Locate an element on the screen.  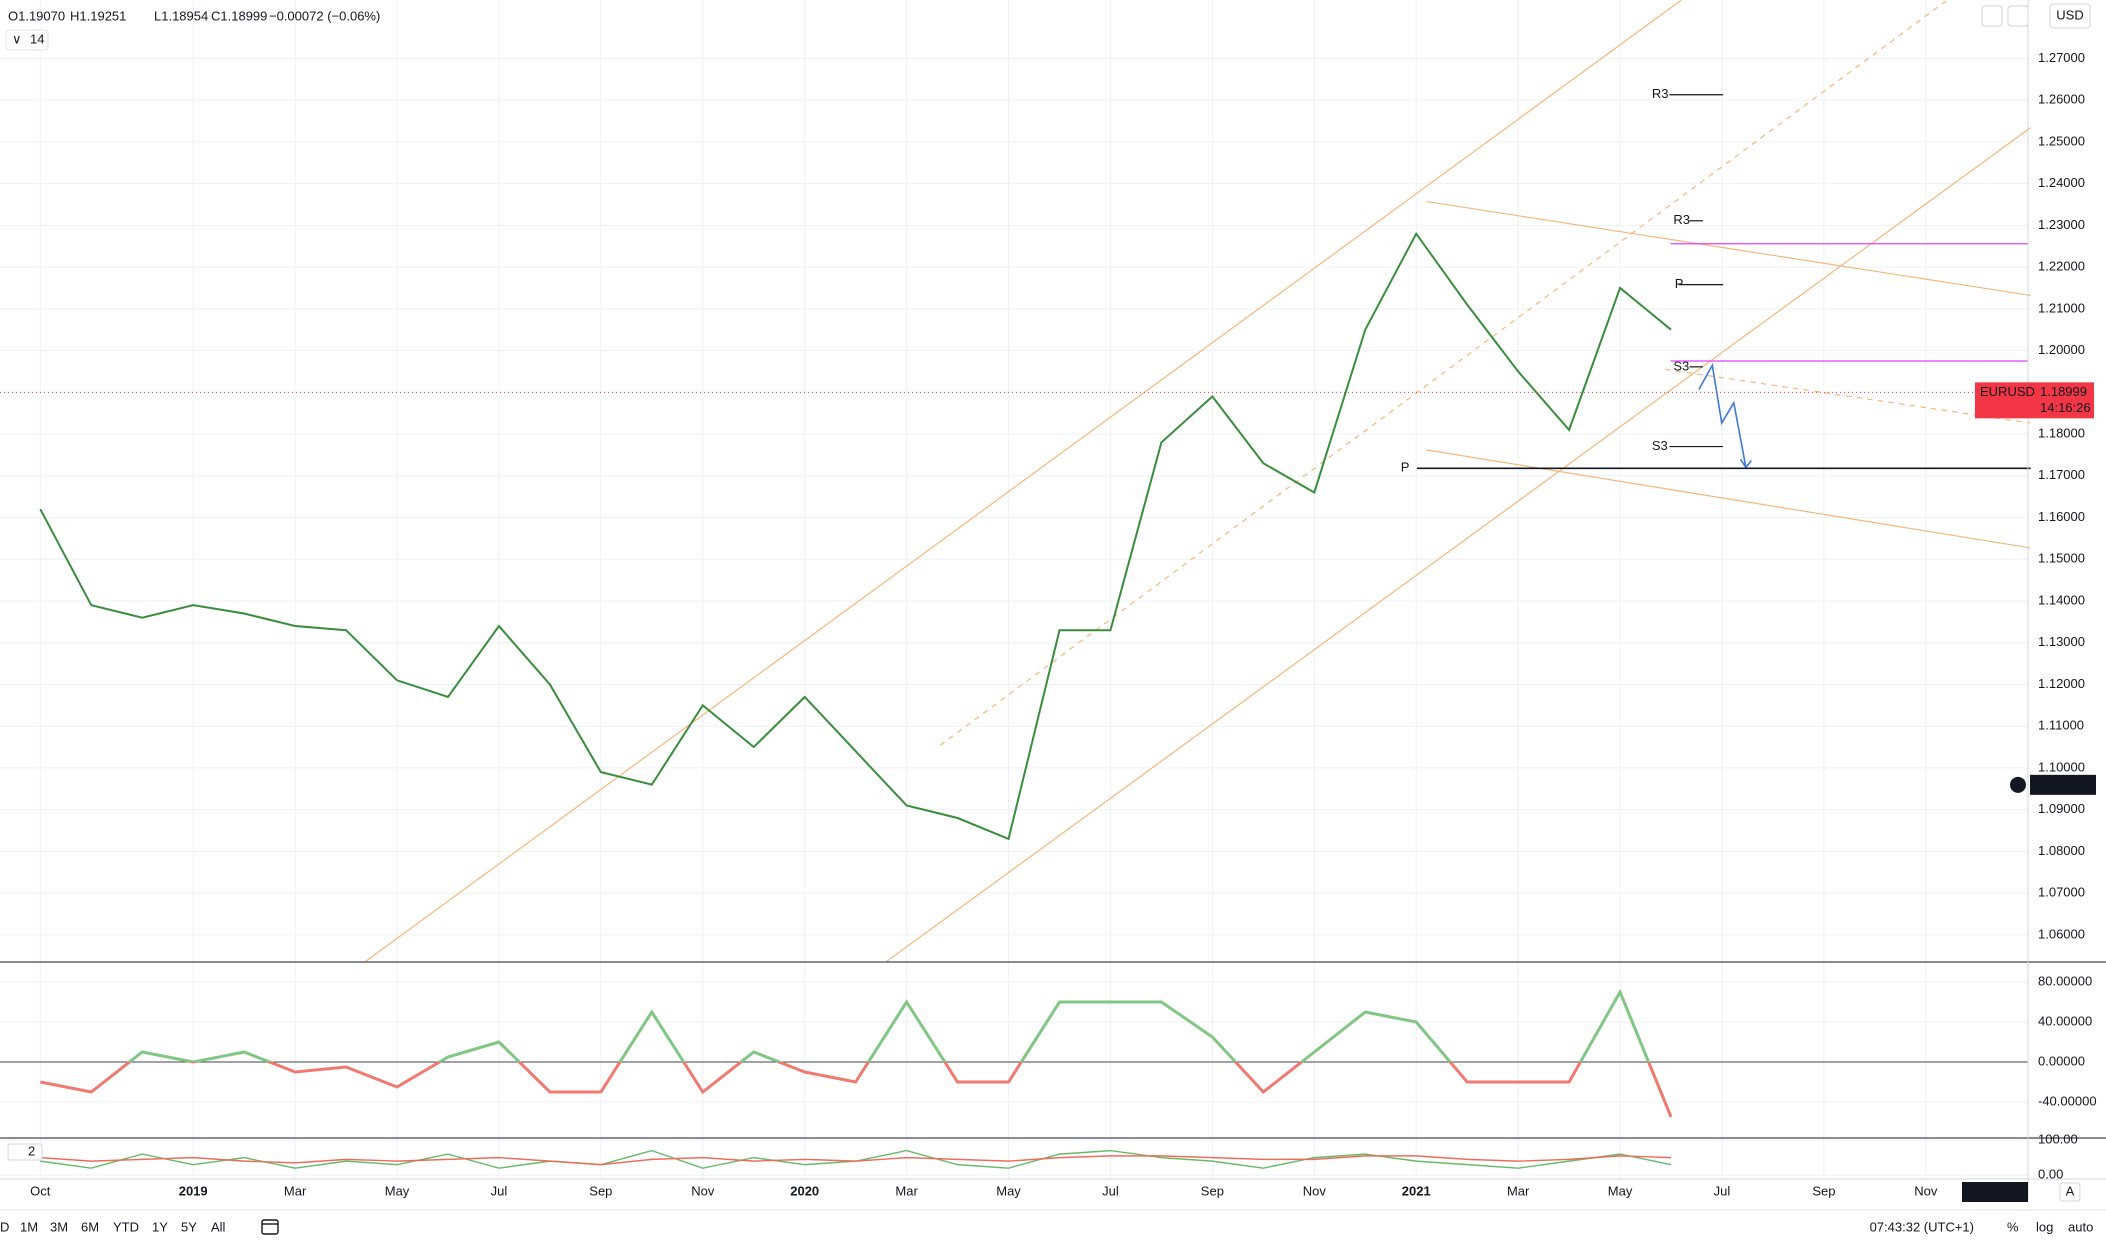
y-tick-label: 1.10000 is located at coordinates (2061, 766).